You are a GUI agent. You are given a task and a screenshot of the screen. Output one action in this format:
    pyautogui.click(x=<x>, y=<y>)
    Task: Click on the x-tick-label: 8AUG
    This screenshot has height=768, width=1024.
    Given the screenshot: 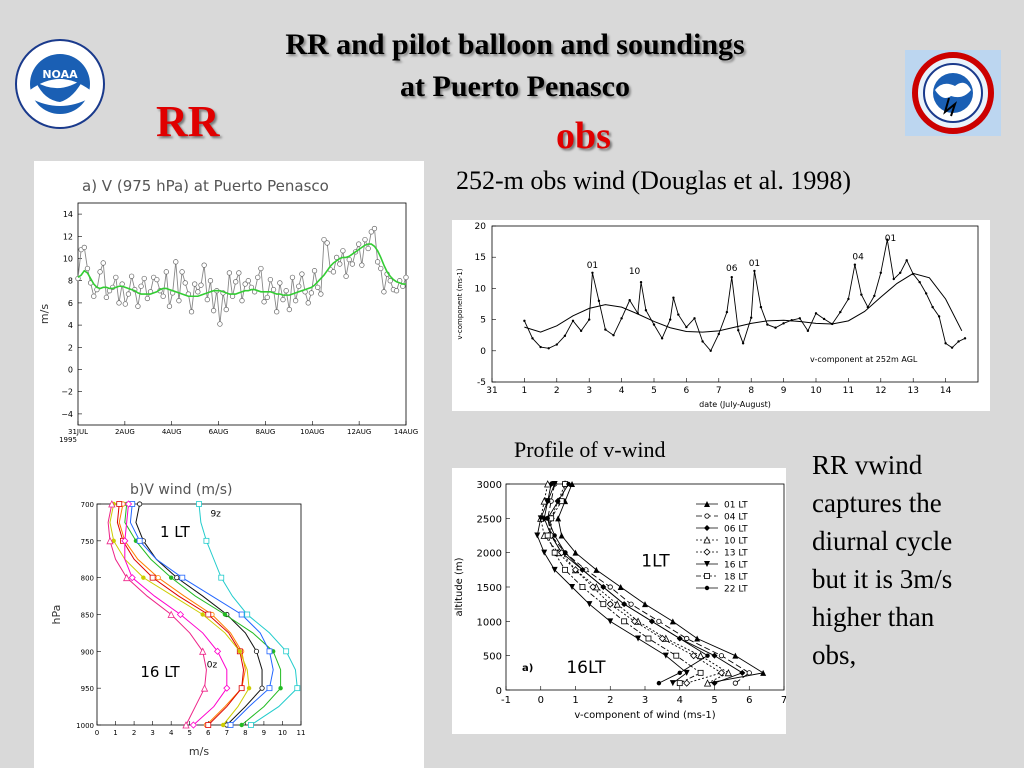 What is the action you would take?
    pyautogui.click(x=266, y=432)
    